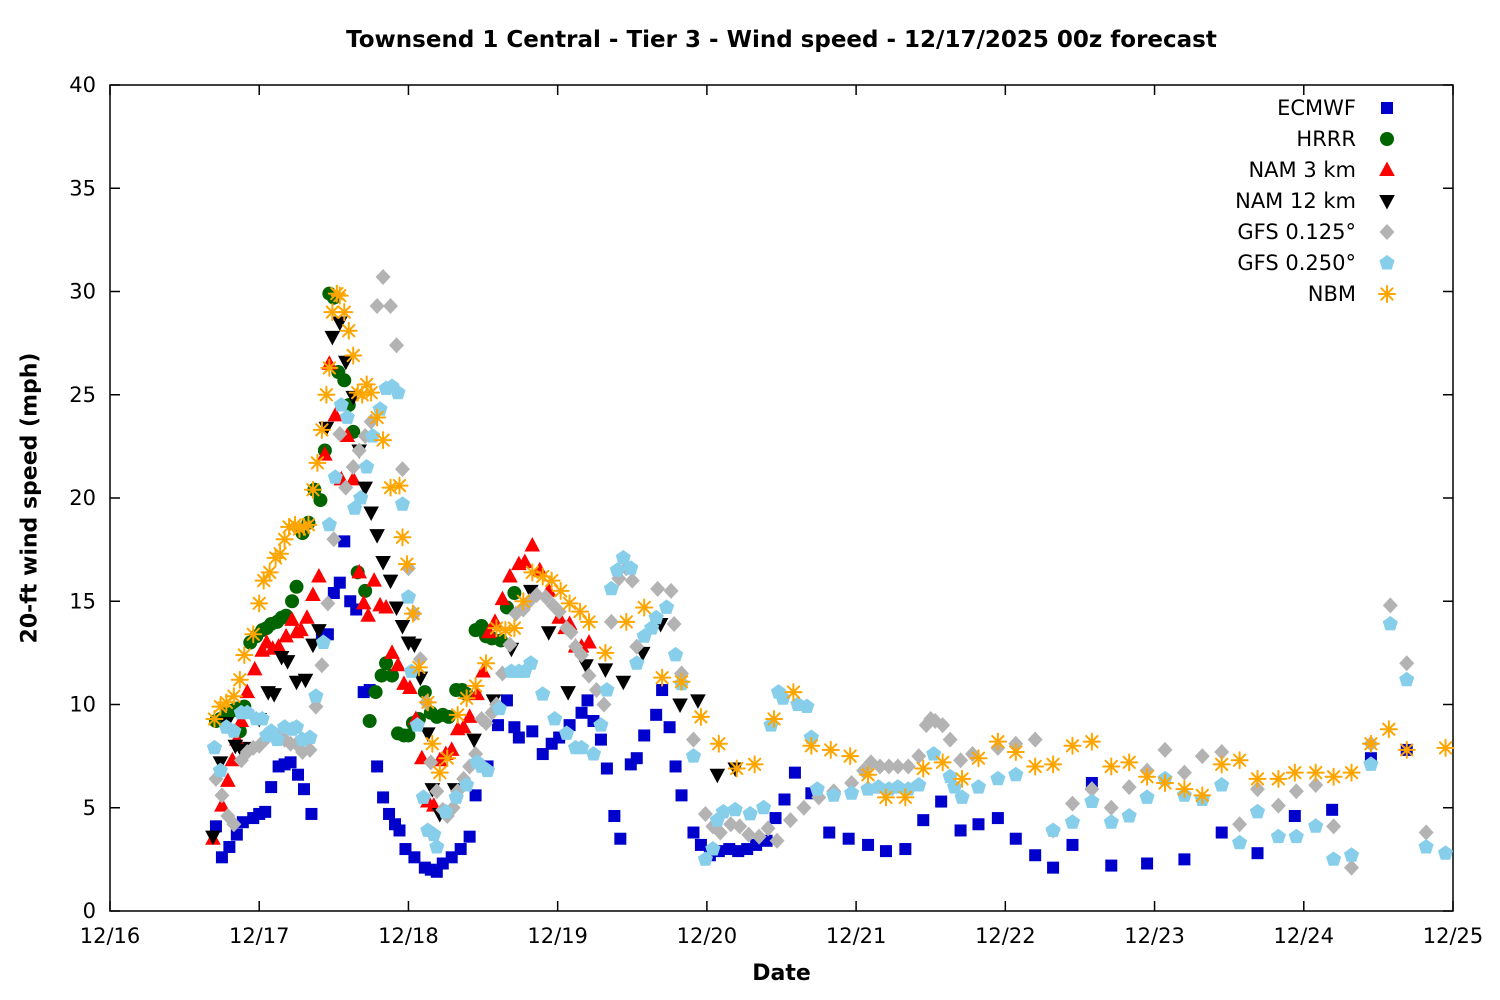 The width and height of the screenshot is (1500, 1000). What do you see at coordinates (1154, 936) in the screenshot?
I see `x-tick-label: 12/23` at bounding box center [1154, 936].